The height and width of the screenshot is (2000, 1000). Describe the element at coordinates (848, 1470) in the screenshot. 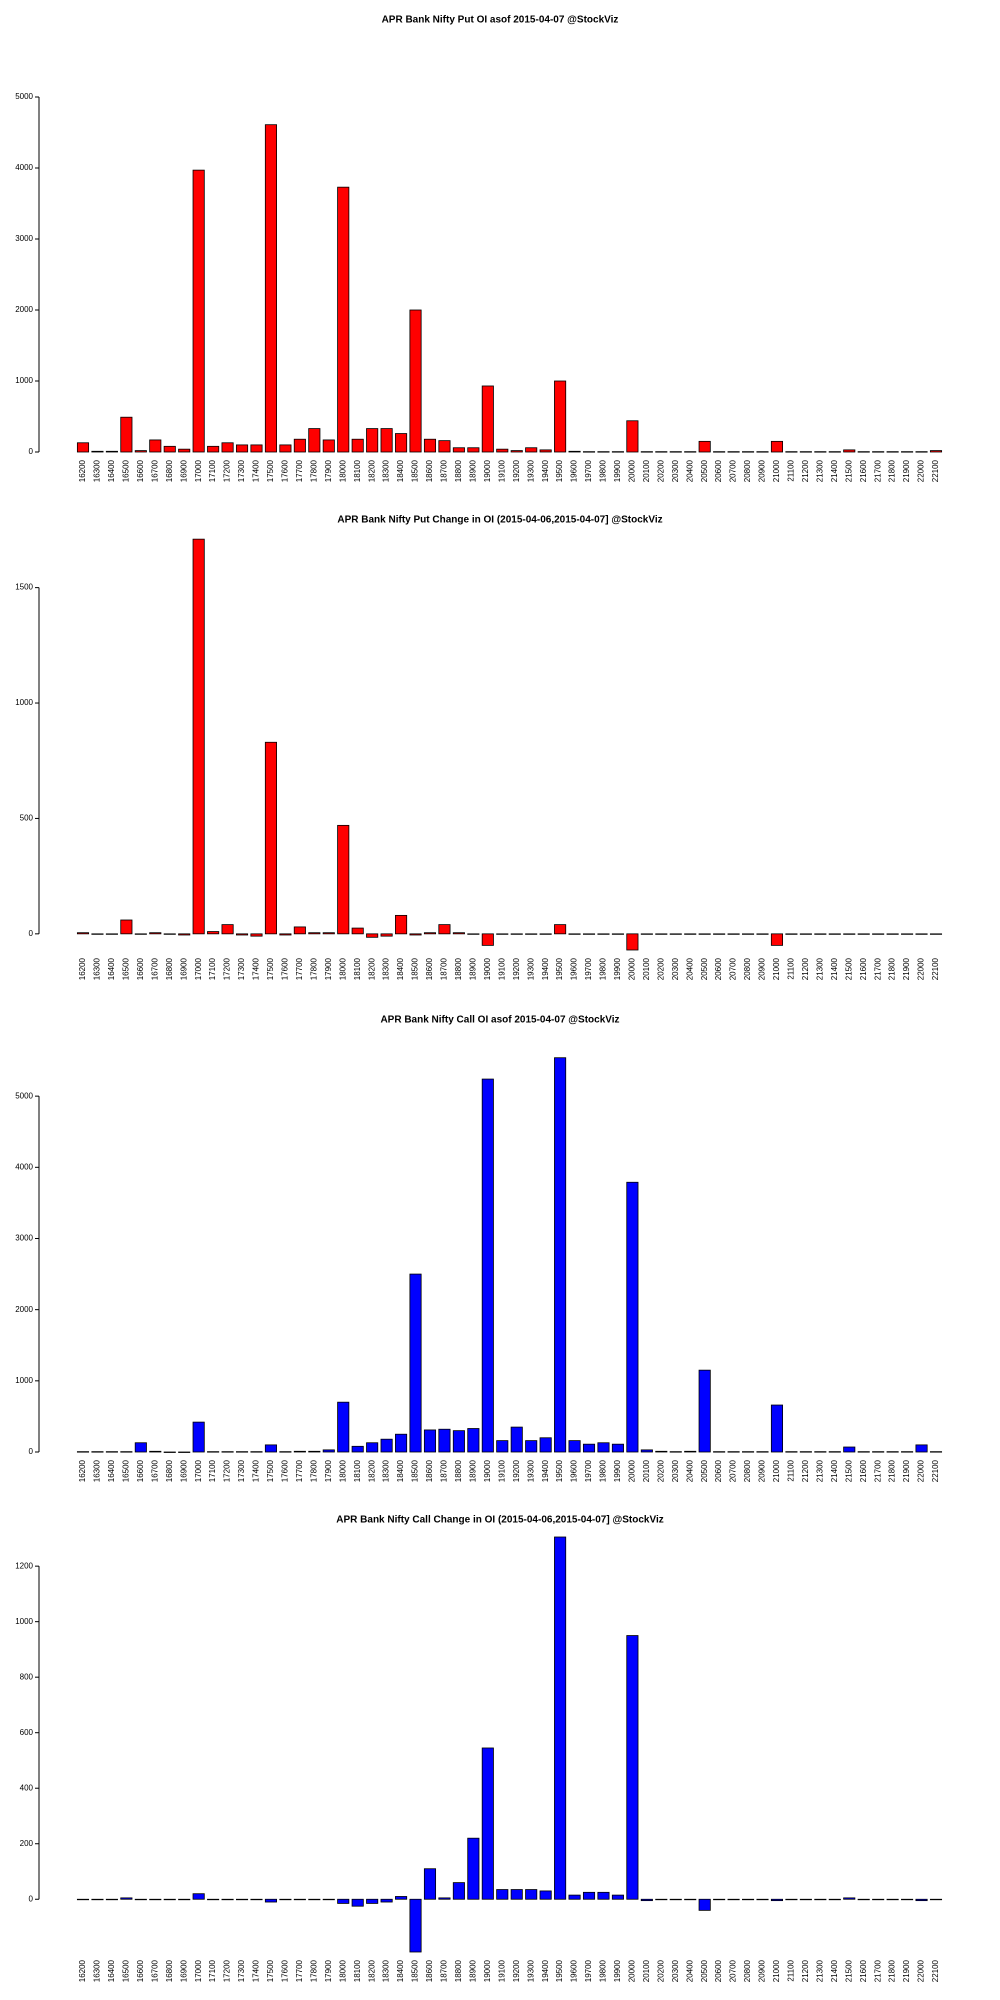

I see `x-tick-label: 21500` at that location.